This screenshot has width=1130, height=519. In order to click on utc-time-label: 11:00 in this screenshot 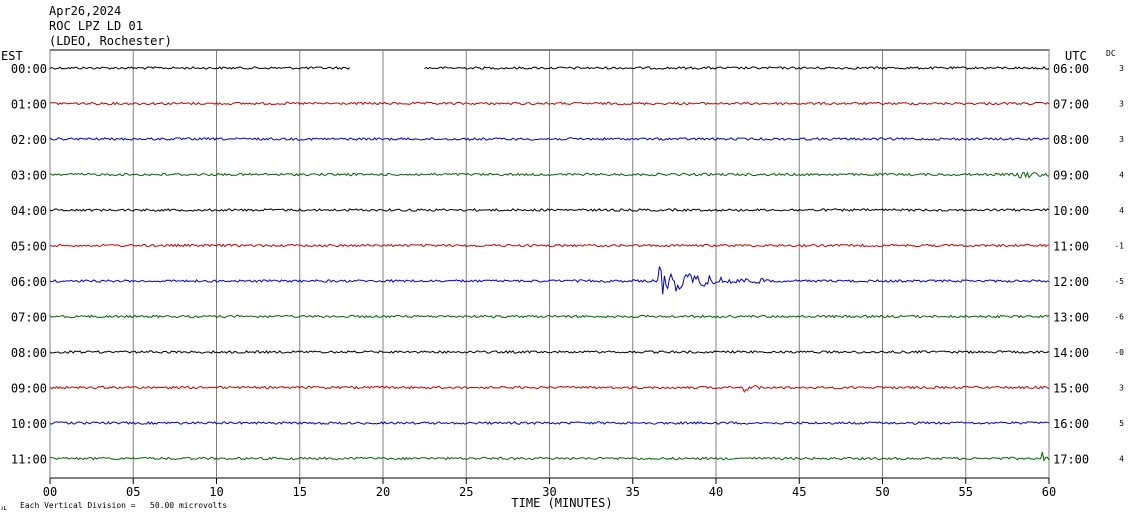, I will do `click(1071, 247)`.